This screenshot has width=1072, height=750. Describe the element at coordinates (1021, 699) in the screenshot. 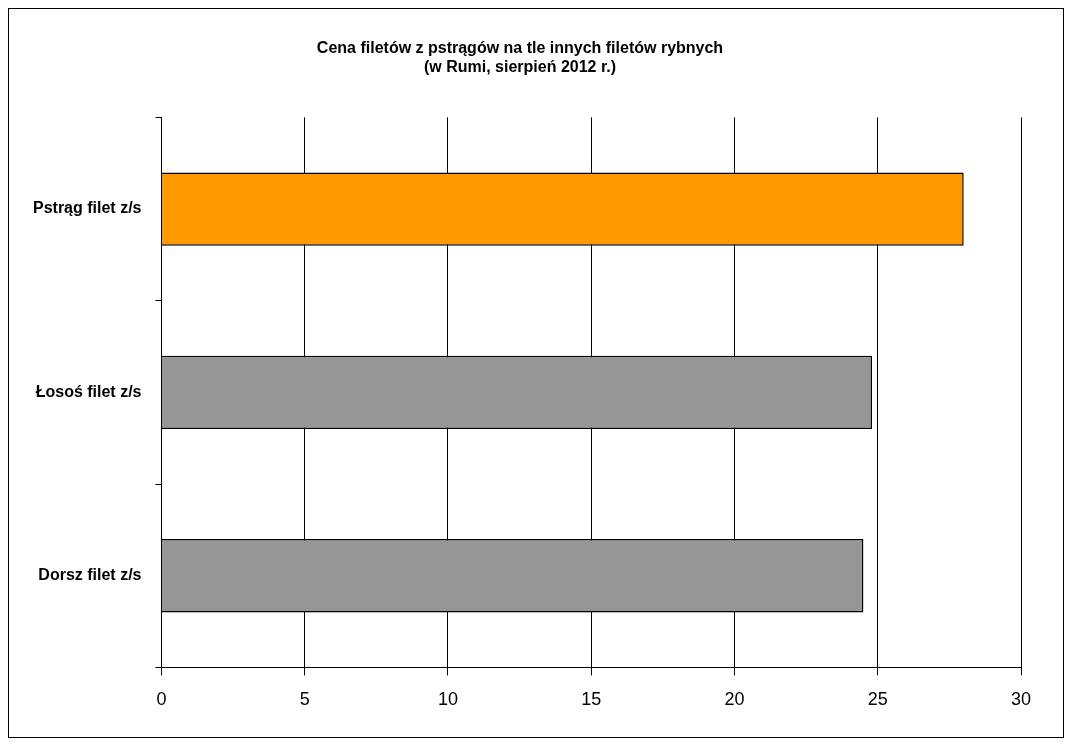

I see `x-tick-label: 30` at that location.